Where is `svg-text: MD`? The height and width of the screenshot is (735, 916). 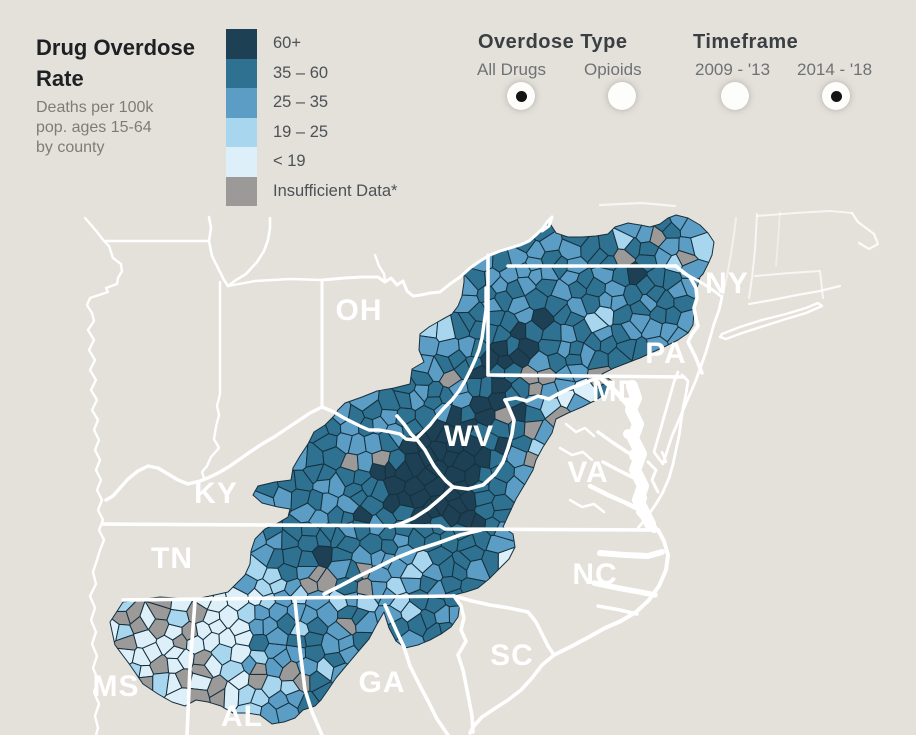
svg-text: MD is located at coordinates (616, 391).